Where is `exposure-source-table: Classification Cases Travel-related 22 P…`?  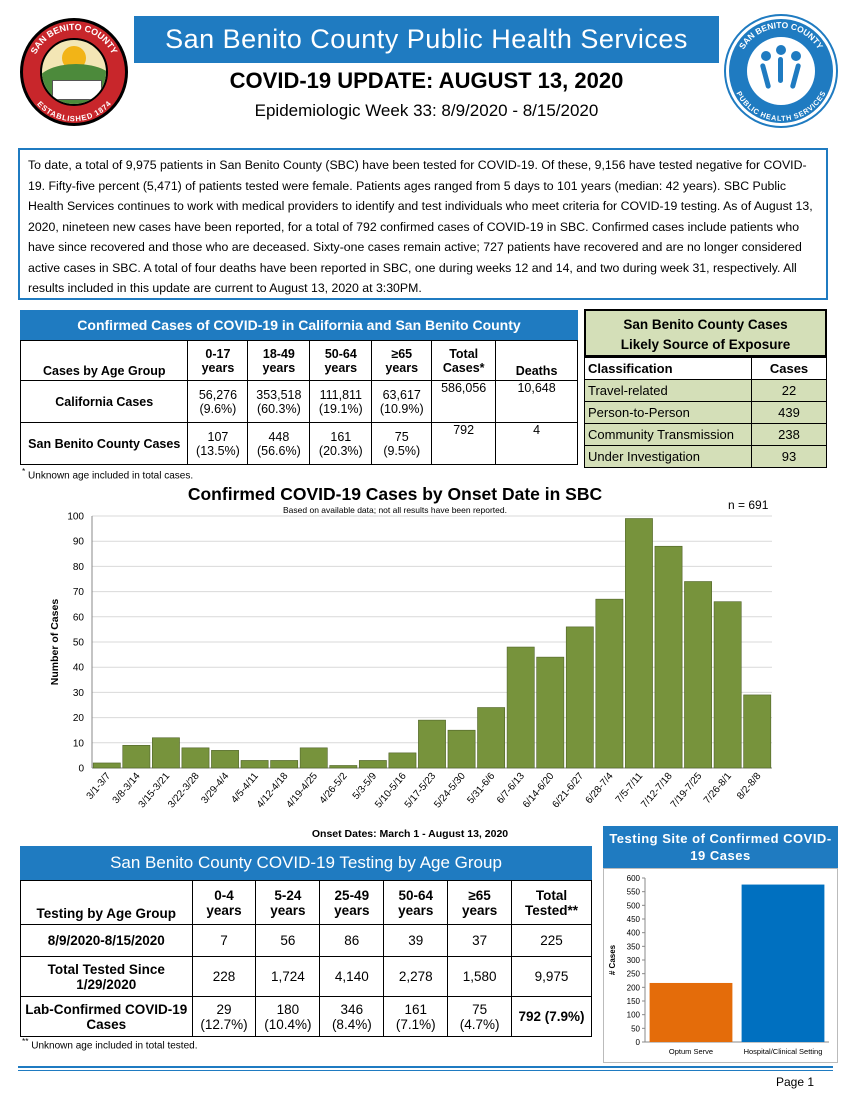 exposure-source-table: Classification Cases Travel-related 22 P… is located at coordinates (705, 412).